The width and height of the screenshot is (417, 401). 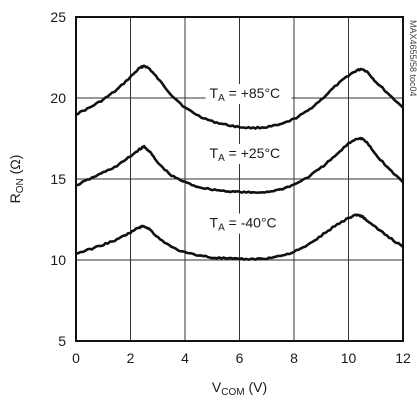 What do you see at coordinates (239, 388) in the screenshot?
I see `x-axis-label: VCOM (V)` at bounding box center [239, 388].